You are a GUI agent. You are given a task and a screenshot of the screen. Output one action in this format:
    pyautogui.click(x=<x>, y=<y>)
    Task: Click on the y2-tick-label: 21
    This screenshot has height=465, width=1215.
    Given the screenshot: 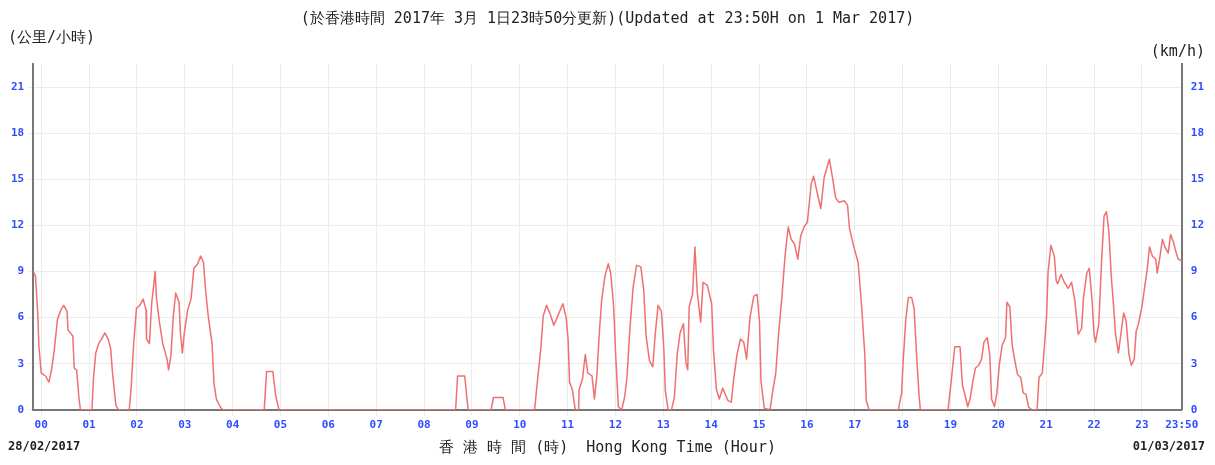 What is the action you would take?
    pyautogui.click(x=1197, y=86)
    